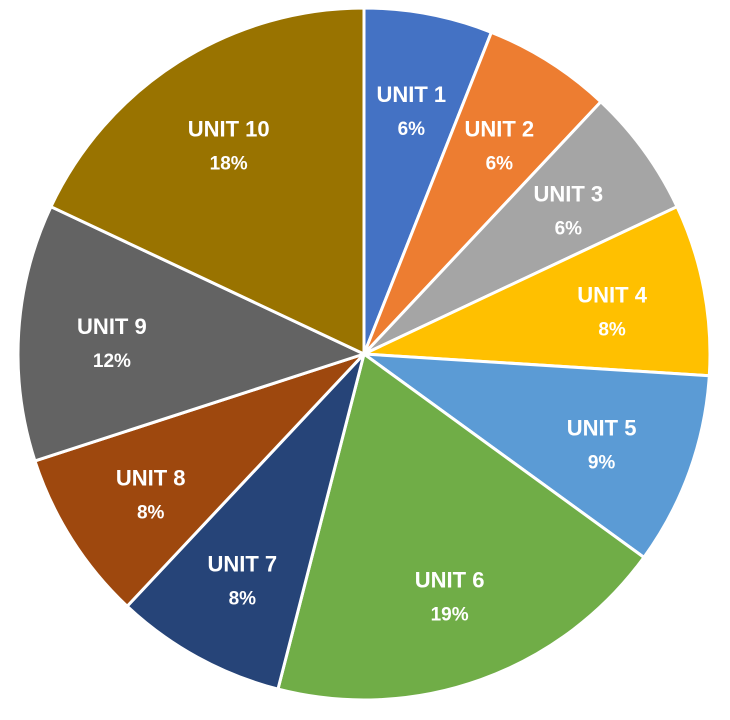  I want to click on slice-label-percent: 12%, so click(112, 361).